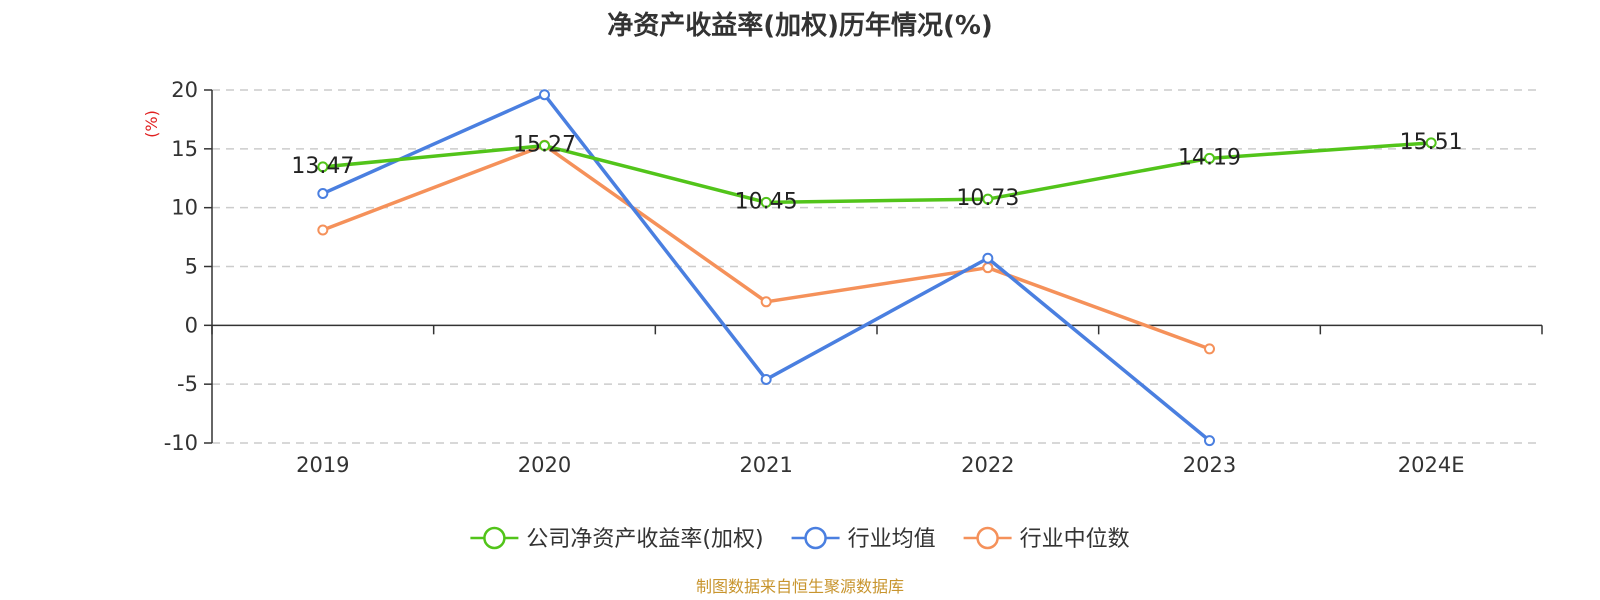 This screenshot has width=1600, height=600. What do you see at coordinates (184, 208) in the screenshot?
I see `y-tick-label: 10` at bounding box center [184, 208].